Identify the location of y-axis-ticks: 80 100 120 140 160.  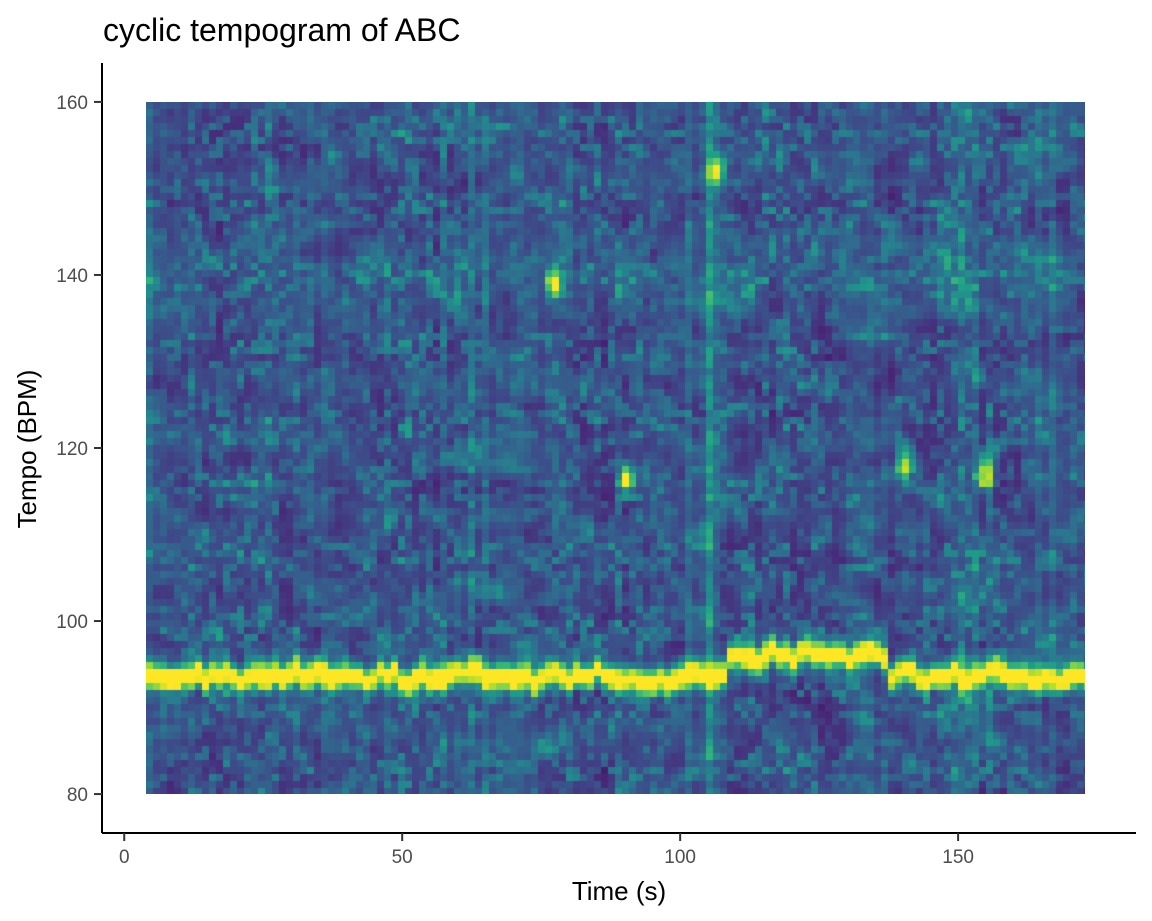
(79, 449).